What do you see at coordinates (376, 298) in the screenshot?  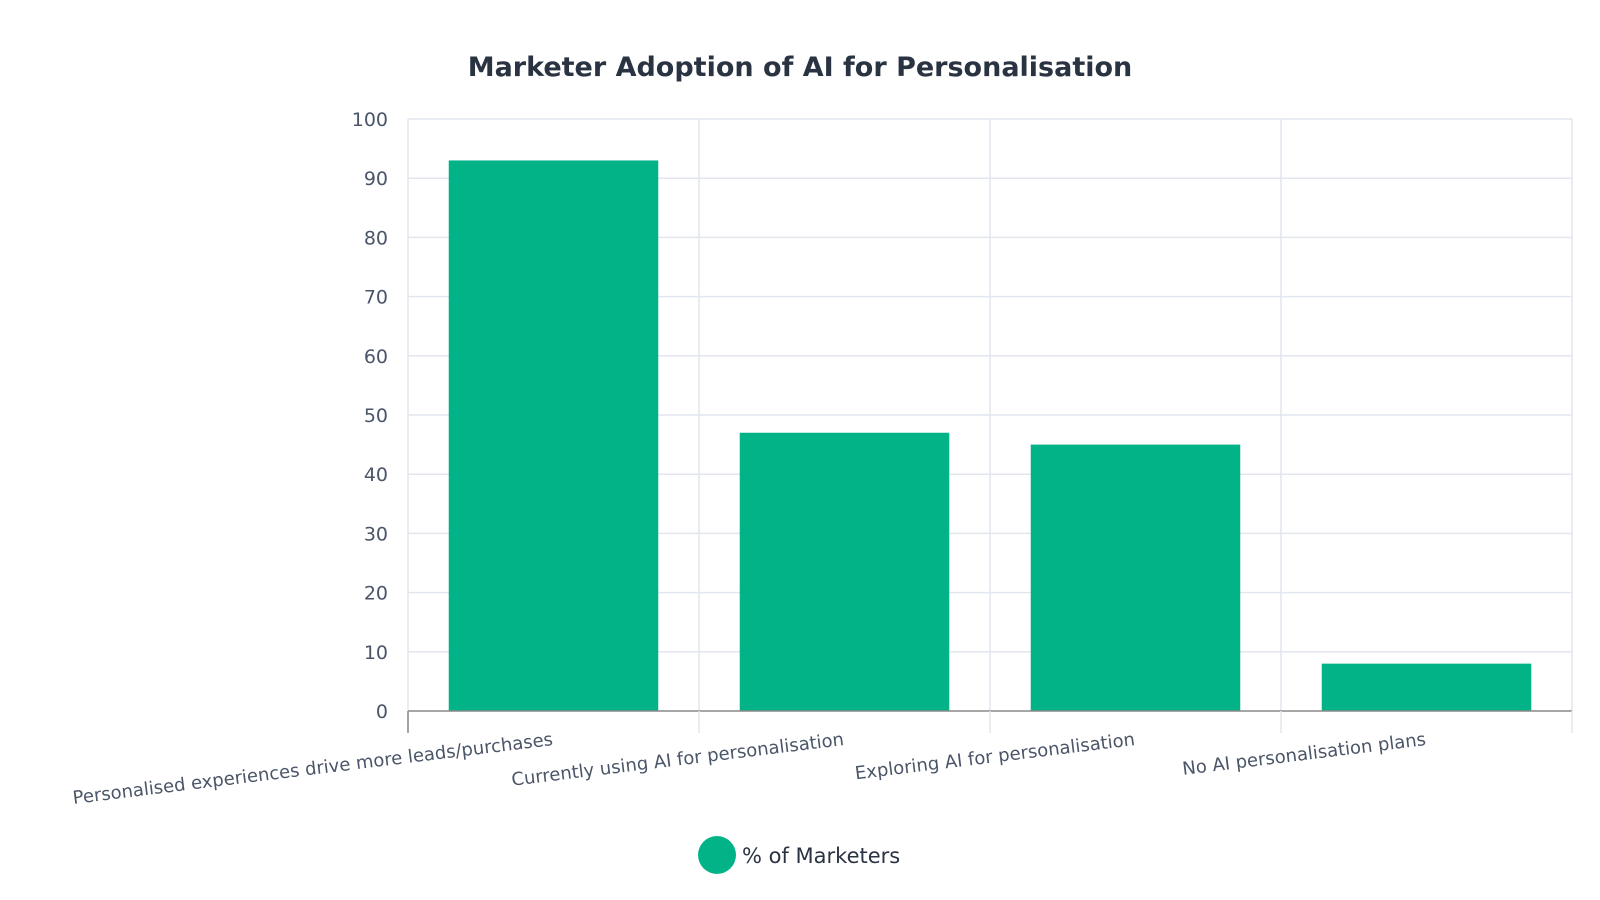 I see `y-tick-label: 70` at bounding box center [376, 298].